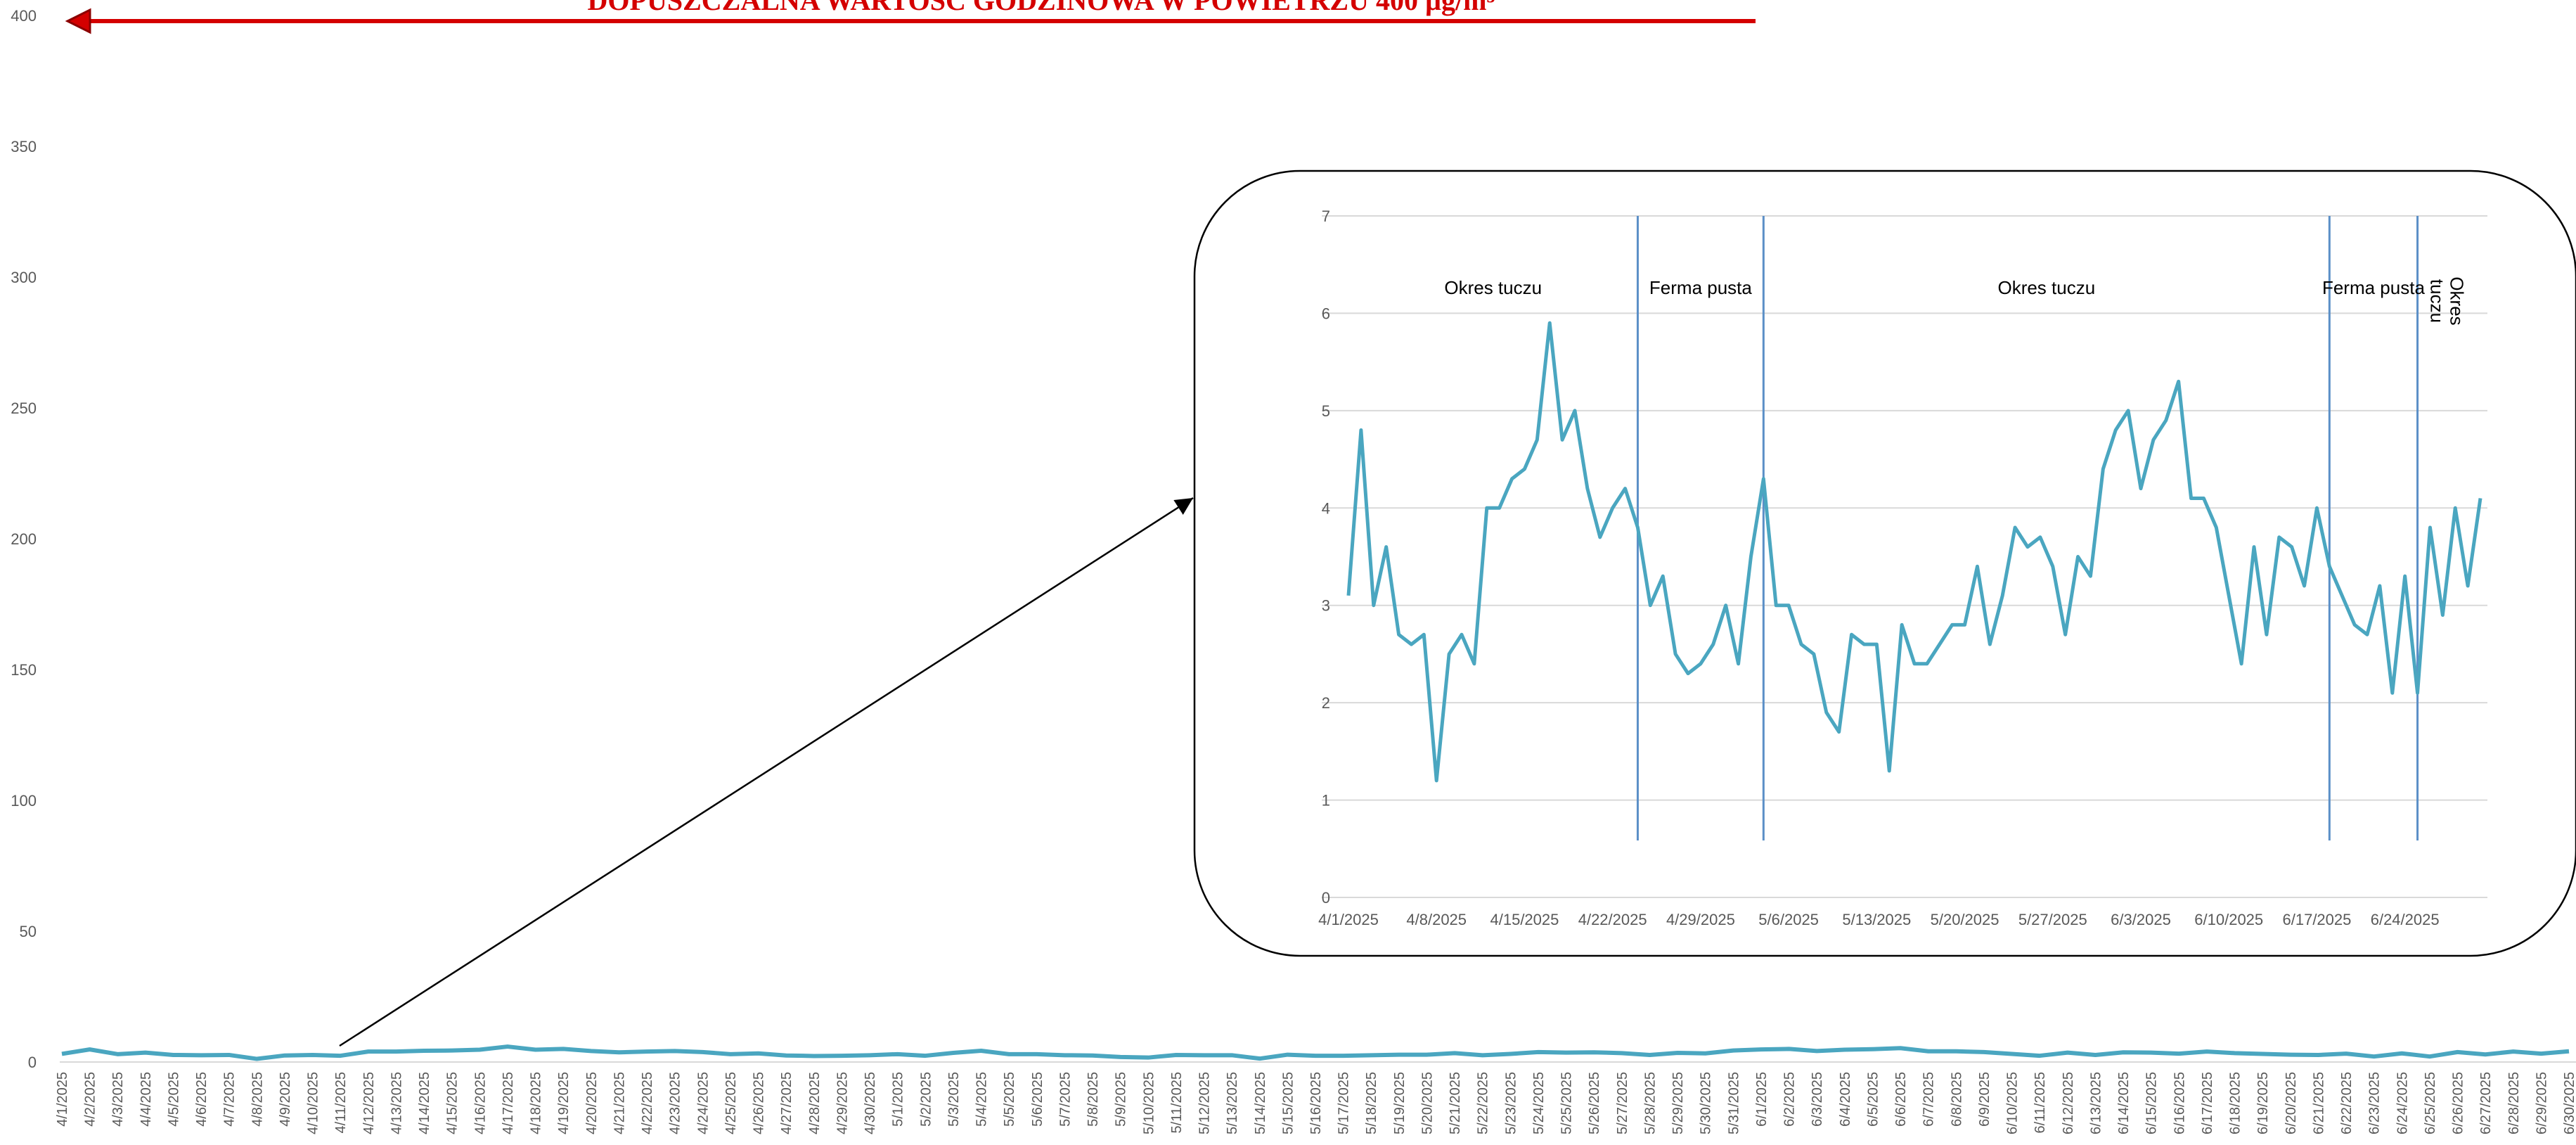  I want to click on x-tick-label: 5/3/2025, so click(954, 1099).